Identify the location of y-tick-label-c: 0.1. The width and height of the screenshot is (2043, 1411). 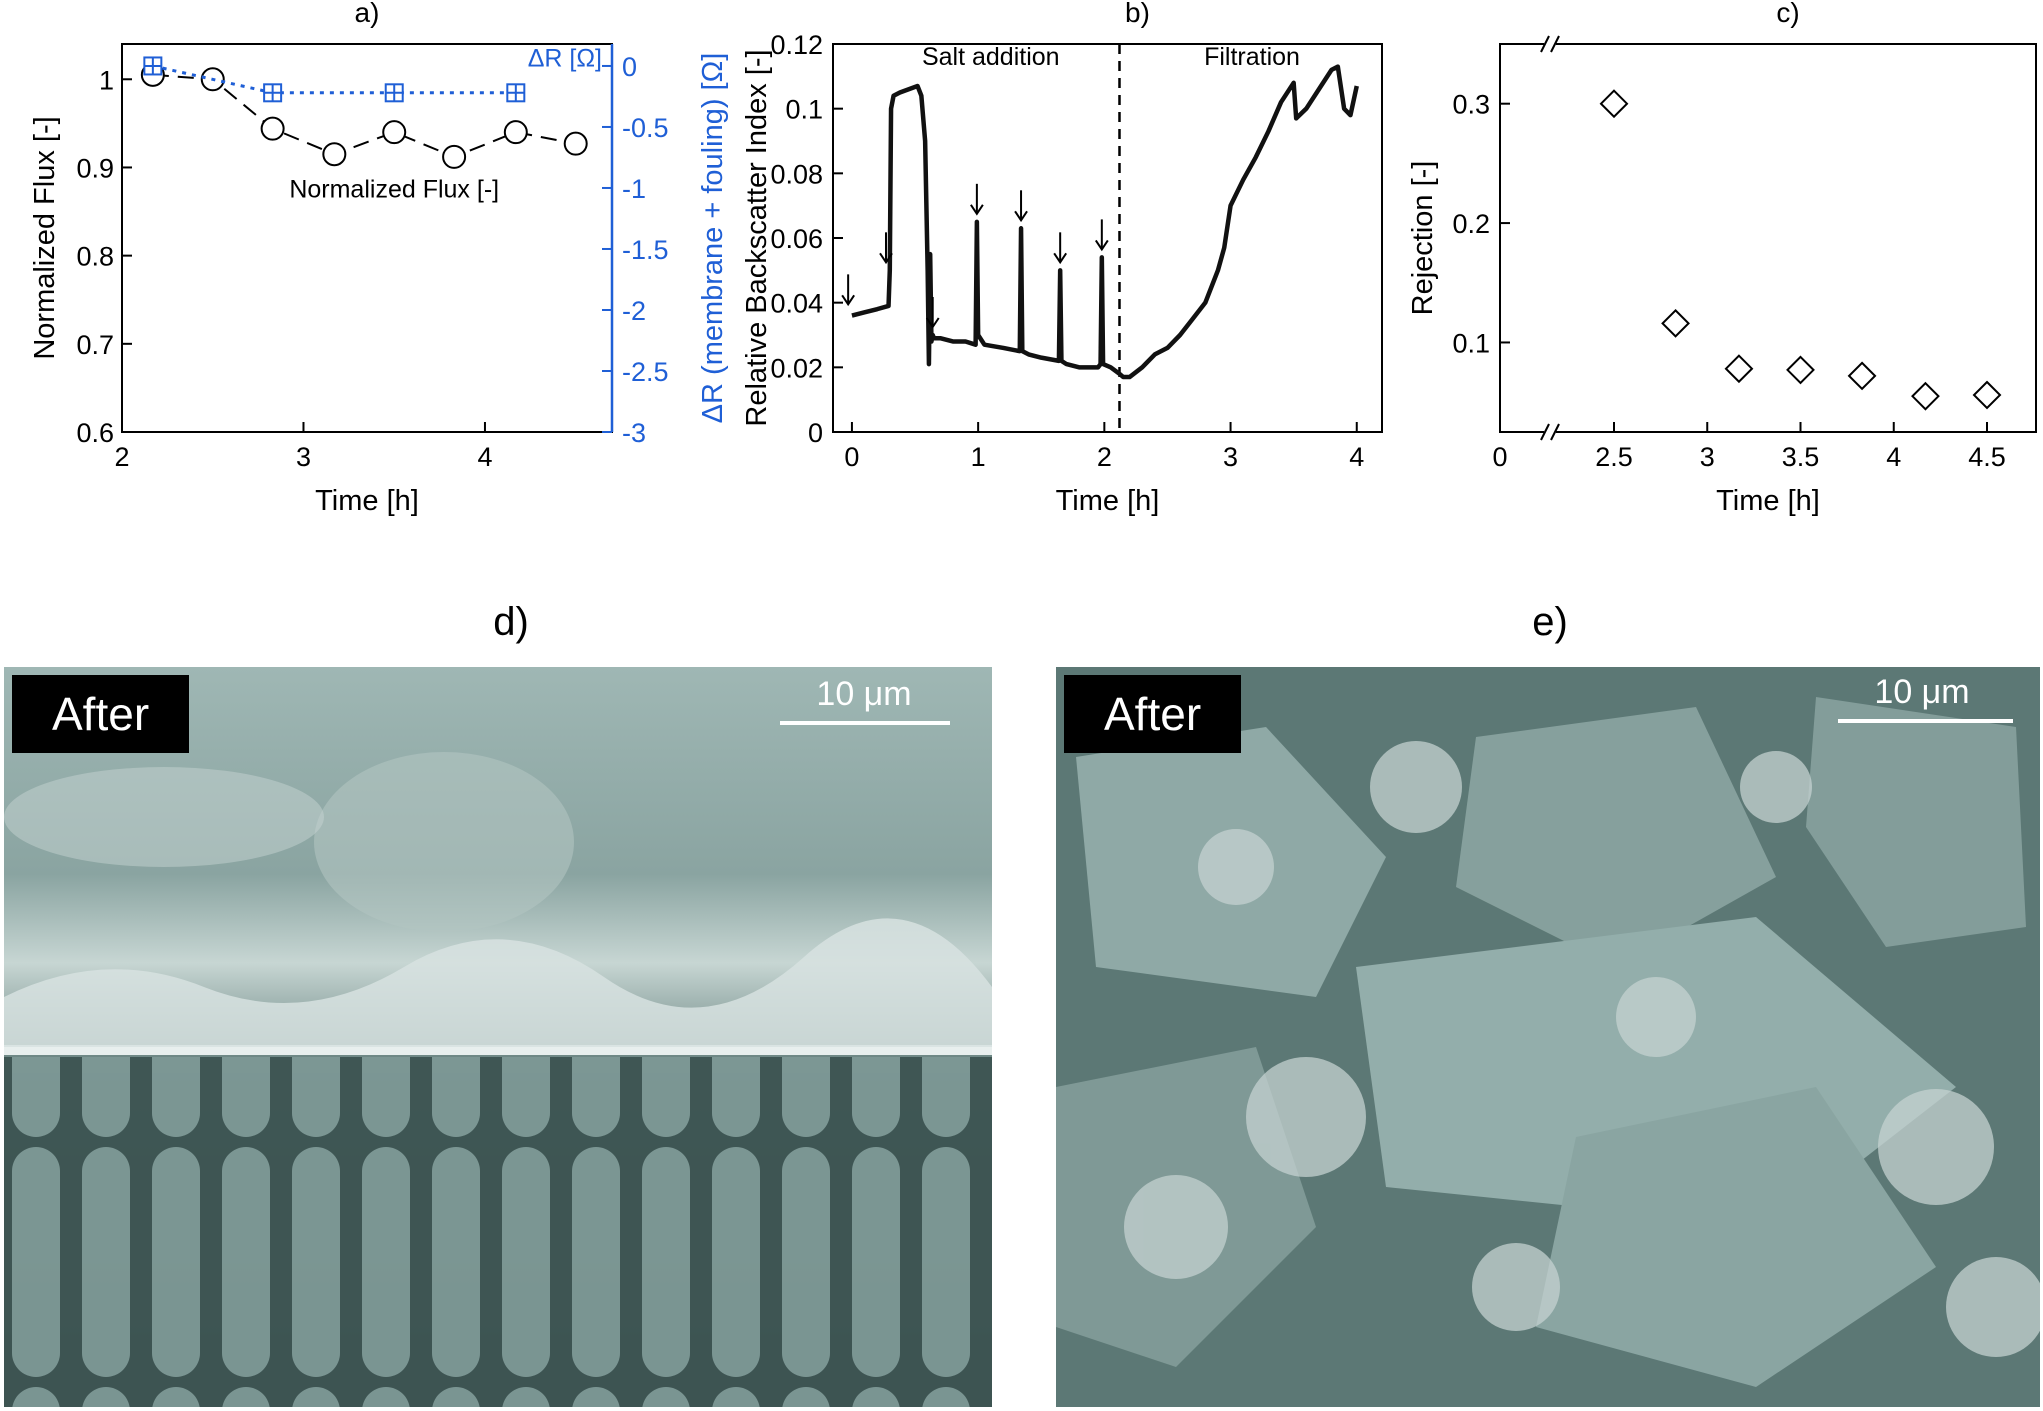
(1471, 343).